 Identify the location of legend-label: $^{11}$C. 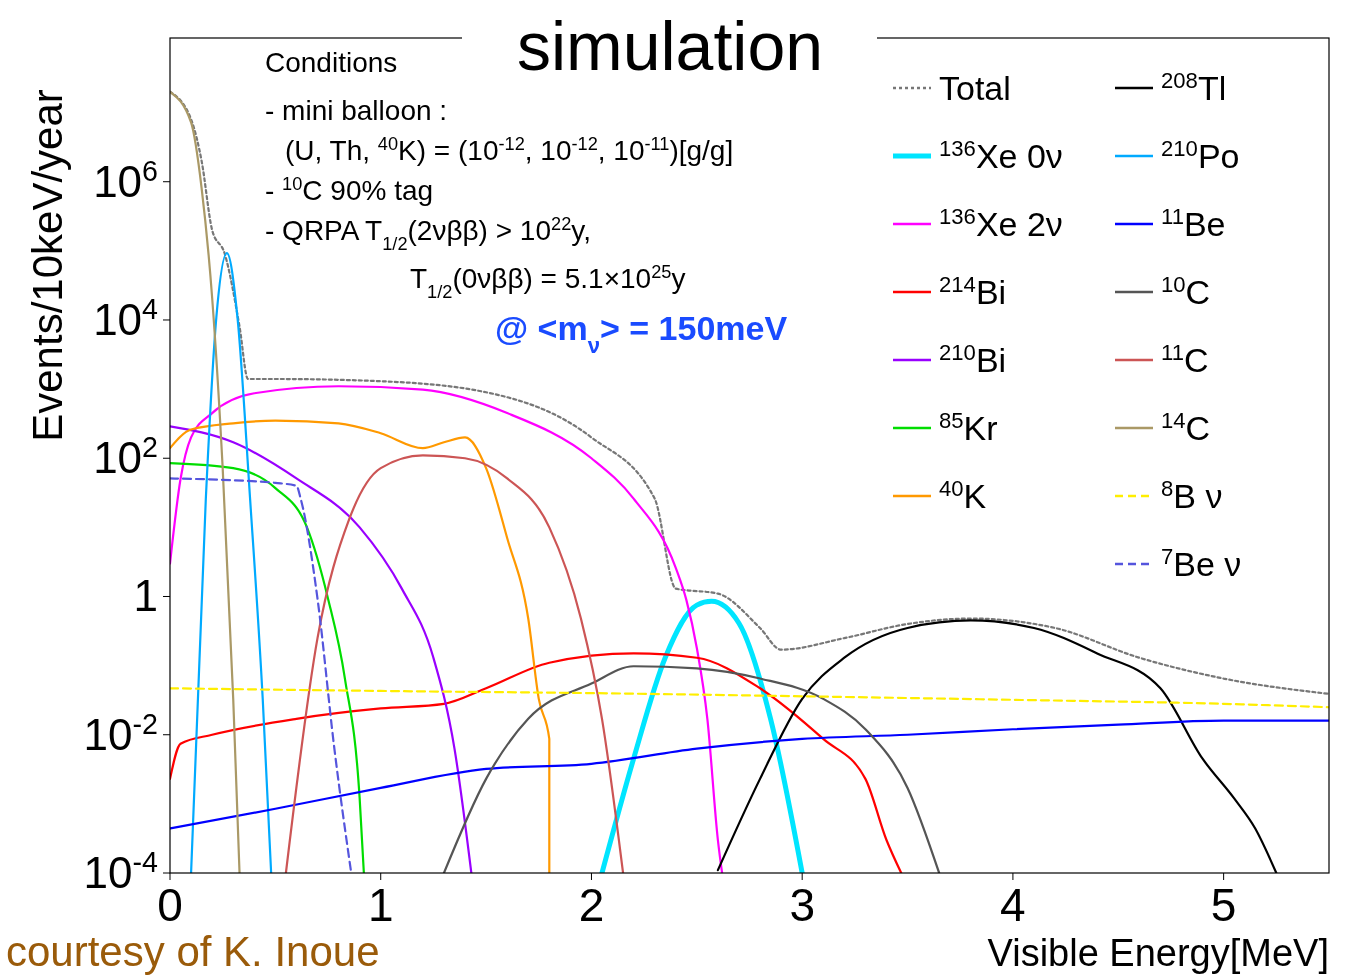
(1185, 359).